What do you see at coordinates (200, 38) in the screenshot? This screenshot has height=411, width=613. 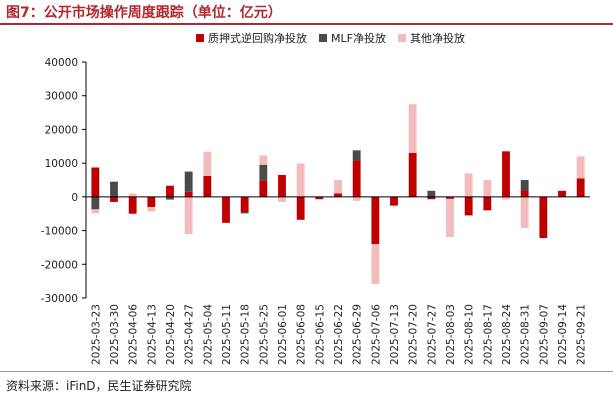 I see `legend-swatch-reverse-repo` at bounding box center [200, 38].